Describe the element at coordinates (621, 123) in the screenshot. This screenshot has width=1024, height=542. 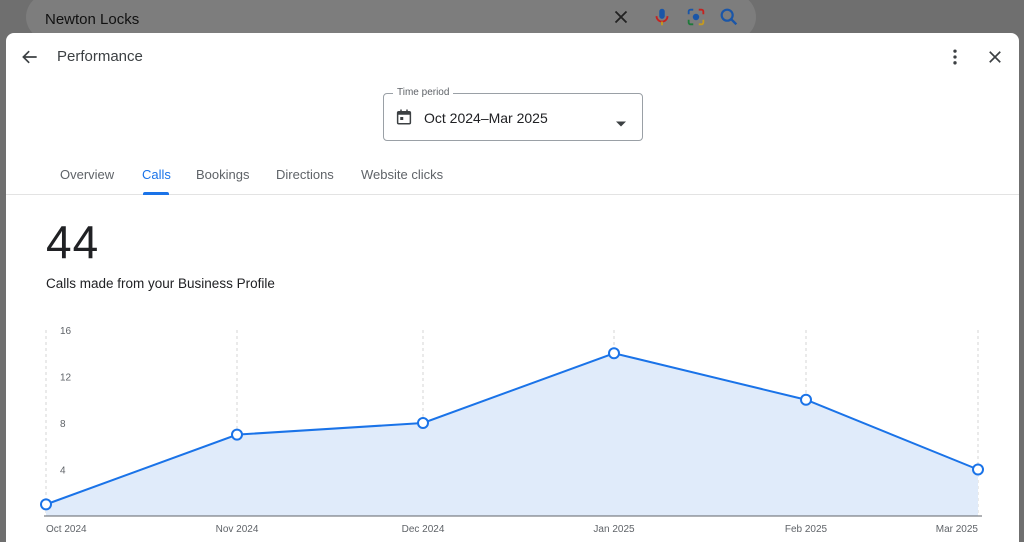
I see `dropdown-caret-icon` at that location.